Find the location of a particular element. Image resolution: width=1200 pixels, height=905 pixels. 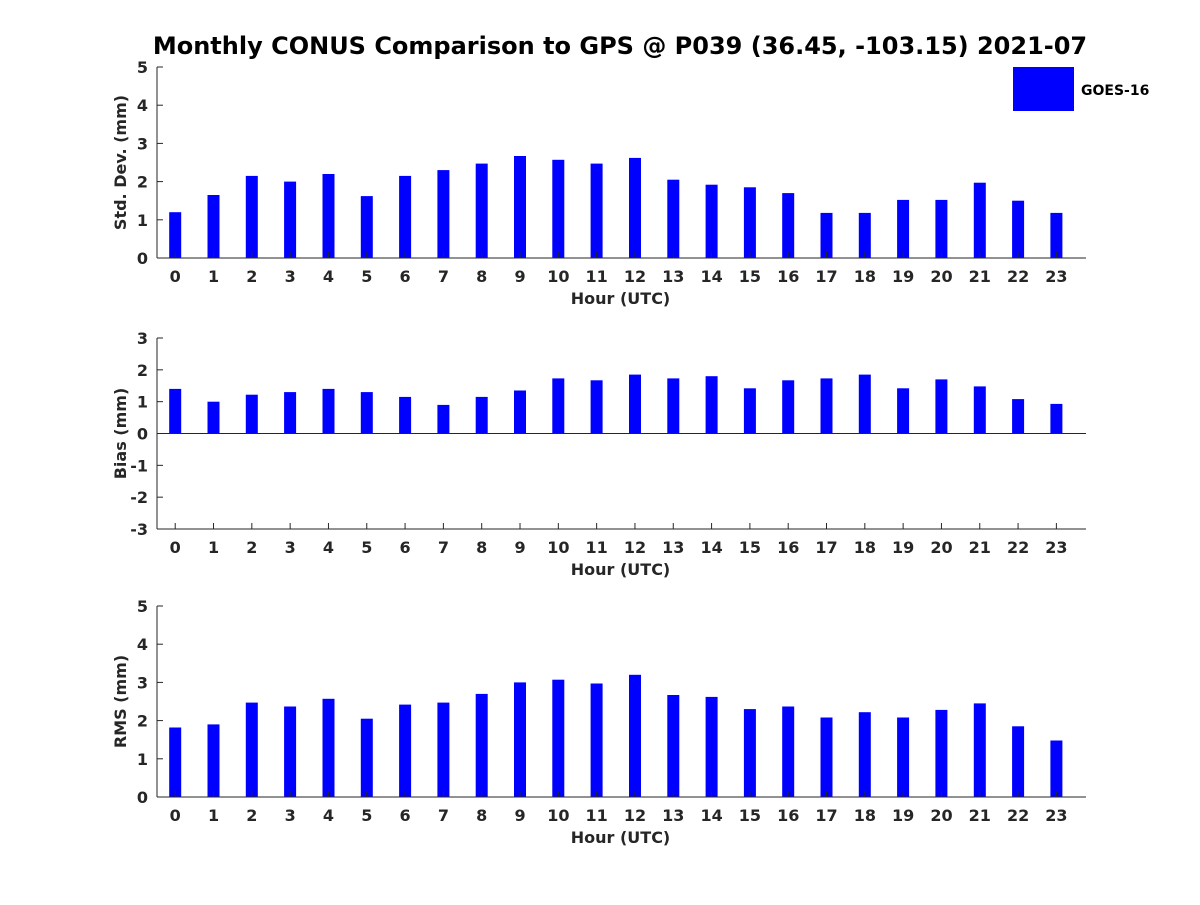

y-tick-label: 5 is located at coordinates (142, 606).